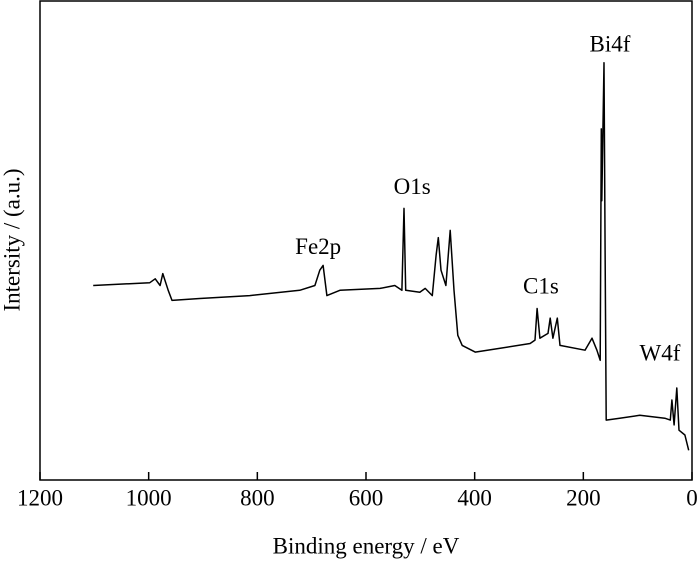 Image resolution: width=700 pixels, height=563 pixels. I want to click on x-tick-label: 1000, so click(149, 497).